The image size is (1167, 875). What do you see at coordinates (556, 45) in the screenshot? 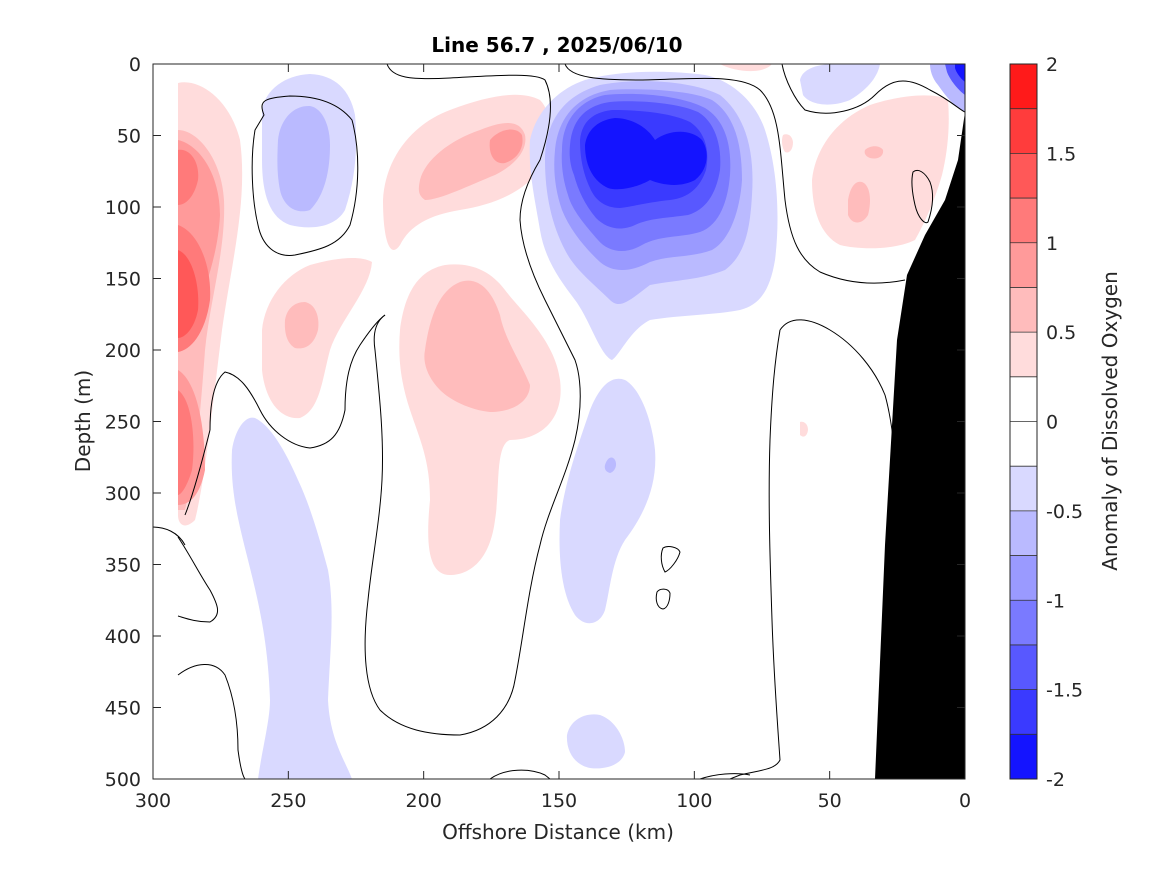
I see `chart-title: Line 56.7 , 2025/06/10` at bounding box center [556, 45].